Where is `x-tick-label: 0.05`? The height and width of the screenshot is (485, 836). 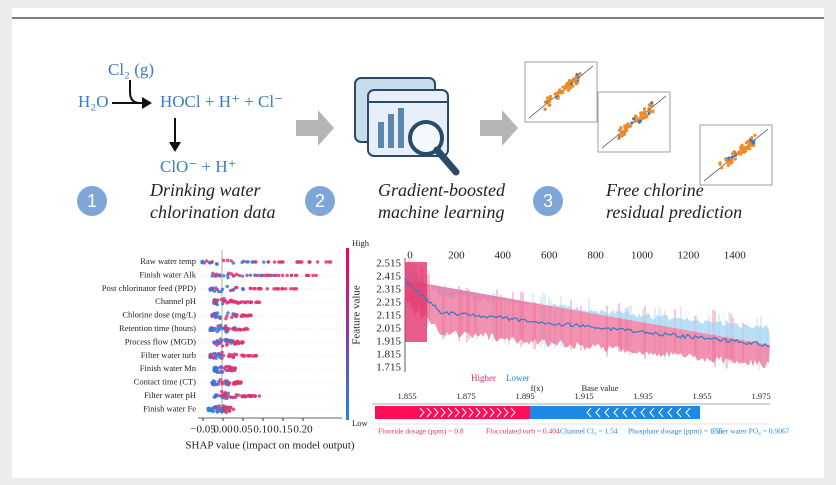 x-tick-label: 0.05 is located at coordinates (243, 430).